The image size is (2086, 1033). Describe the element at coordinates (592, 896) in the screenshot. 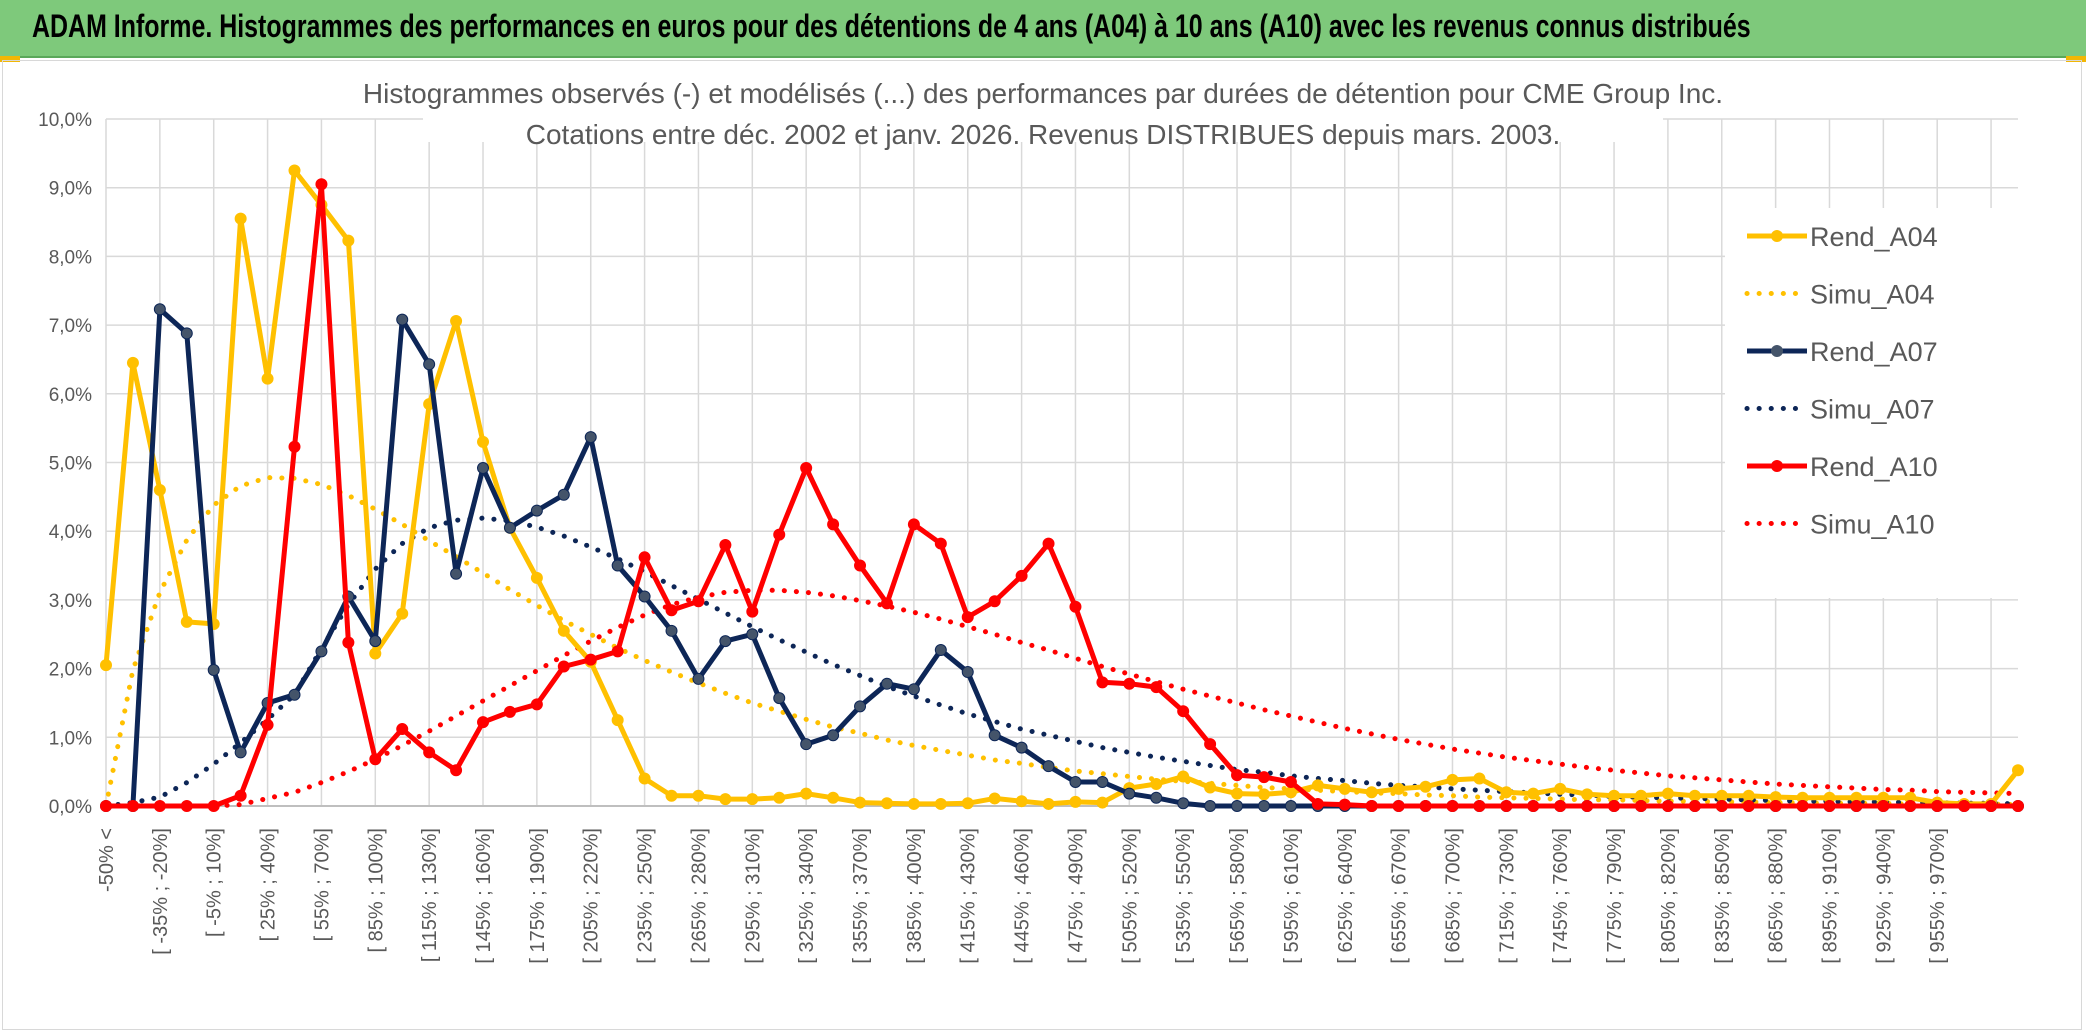

I see `x-tick-label: [ 205% ; 220%]` at that location.